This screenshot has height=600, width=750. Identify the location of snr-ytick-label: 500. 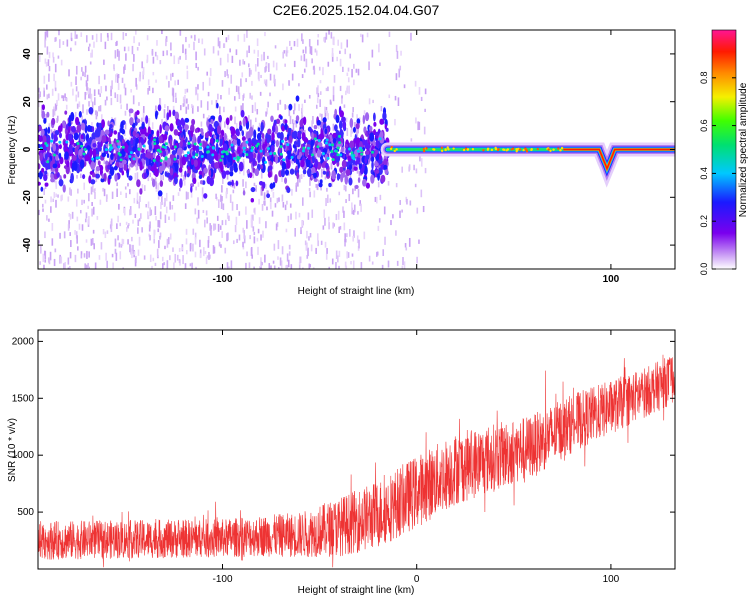
(25, 512).